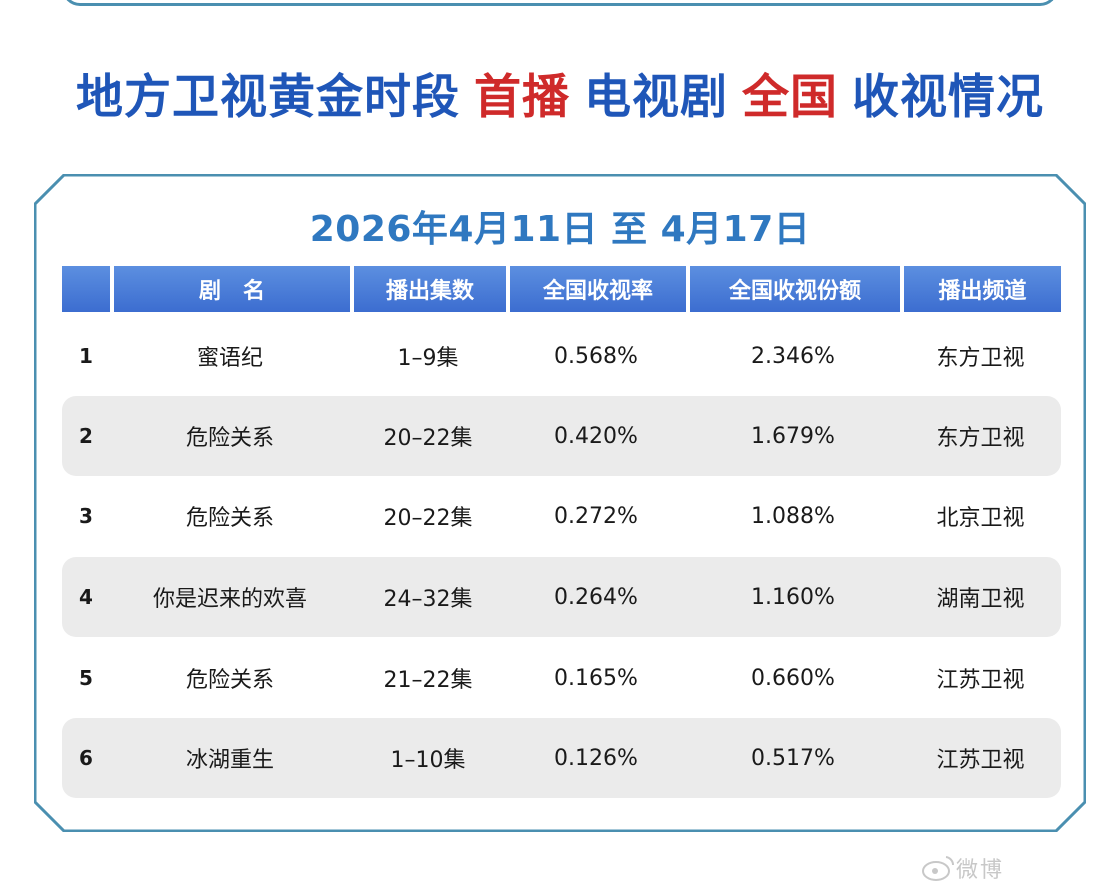 This screenshot has height=893, width=1120. I want to click on row-rank: 2, so click(86, 436).